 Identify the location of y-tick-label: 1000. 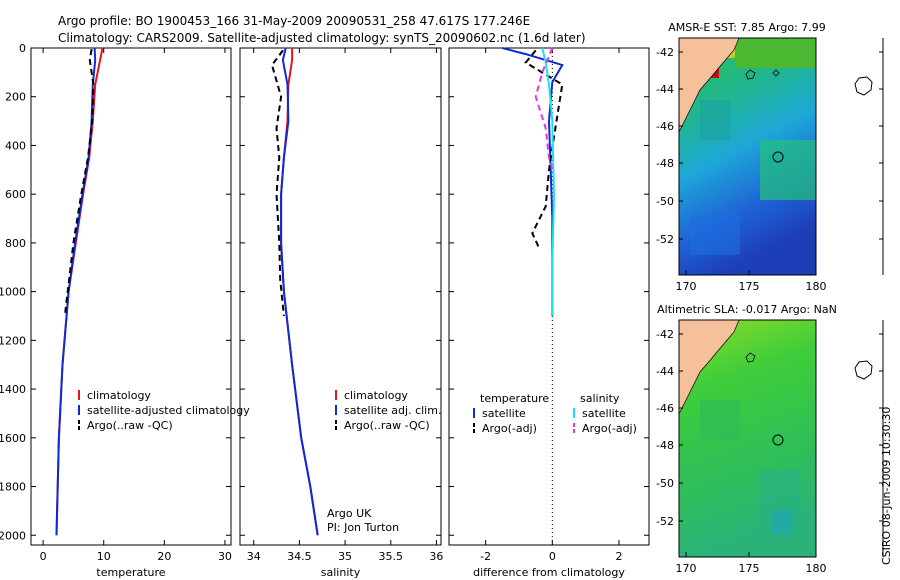
(13, 292).